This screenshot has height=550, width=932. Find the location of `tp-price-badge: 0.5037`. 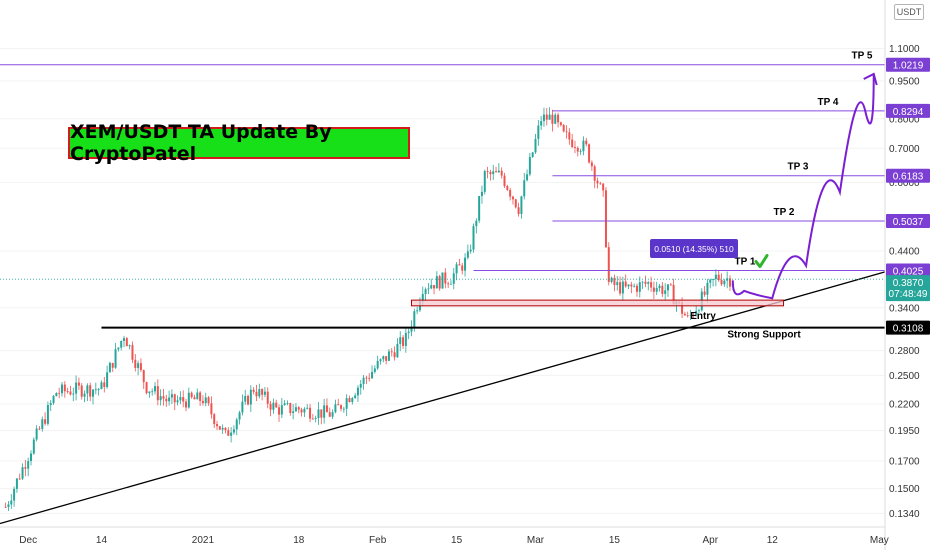

tp-price-badge: 0.5037 is located at coordinates (908, 220).